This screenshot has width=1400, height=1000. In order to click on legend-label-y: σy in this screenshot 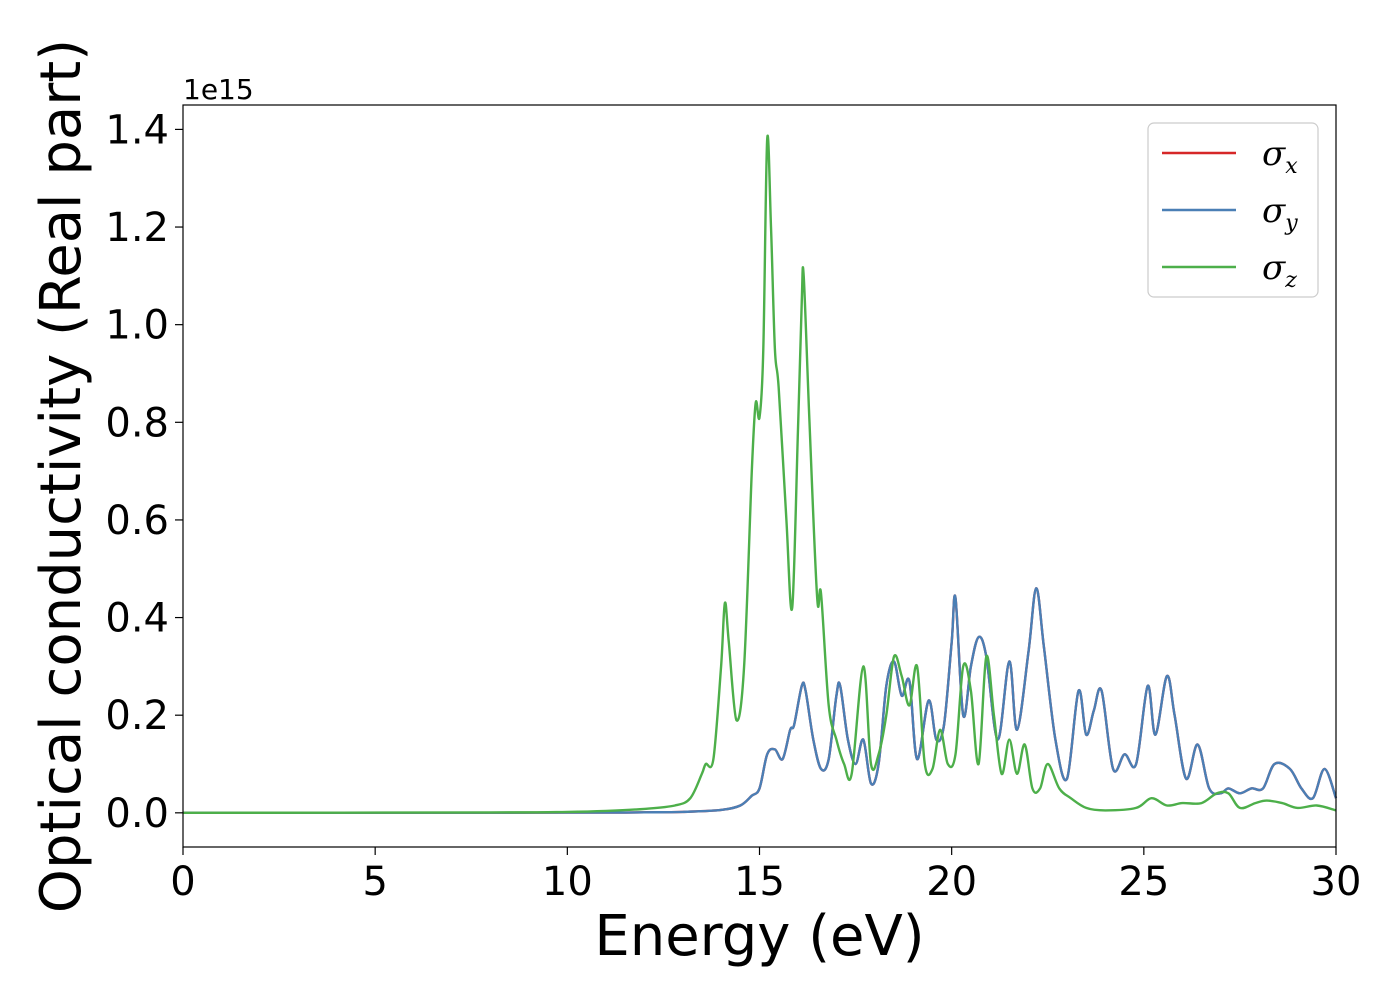, I will do `click(1280, 213)`.